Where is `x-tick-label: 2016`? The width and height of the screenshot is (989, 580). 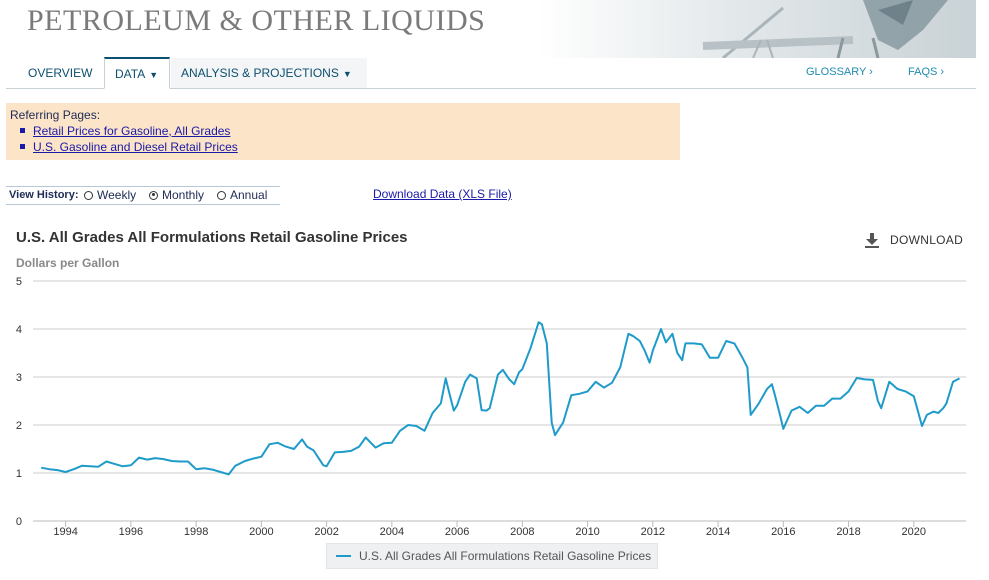 x-tick-label: 2016 is located at coordinates (783, 532).